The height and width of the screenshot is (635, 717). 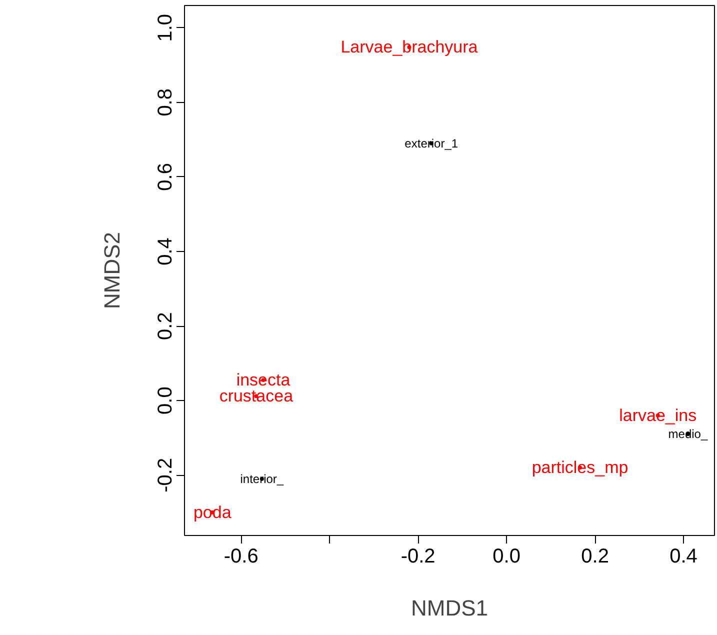 What do you see at coordinates (165, 102) in the screenshot?
I see `y-tick-label: 0.8` at bounding box center [165, 102].